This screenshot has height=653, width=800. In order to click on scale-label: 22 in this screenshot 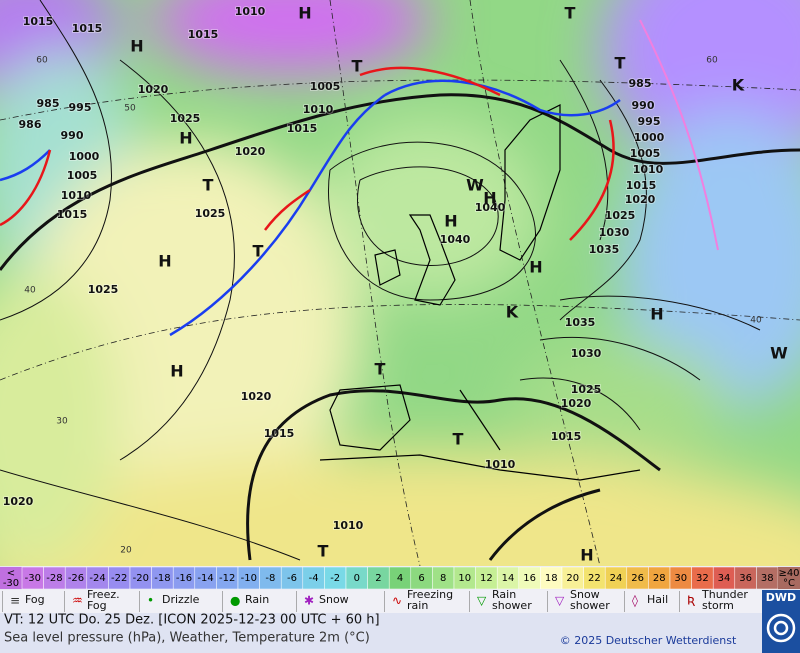, I will do `click(594, 578)`.